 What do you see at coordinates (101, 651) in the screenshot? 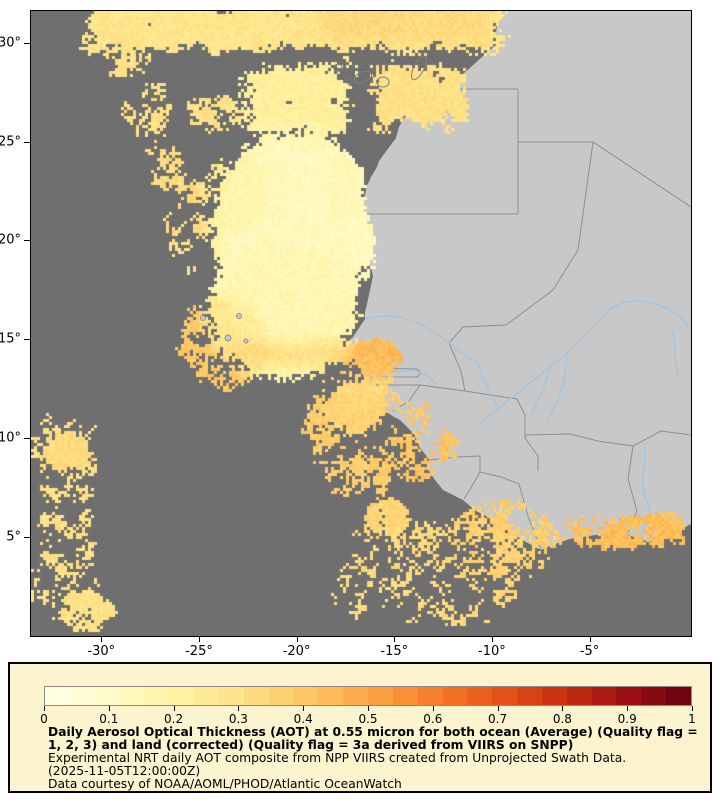
I see `x-tick-label: -30°` at bounding box center [101, 651].